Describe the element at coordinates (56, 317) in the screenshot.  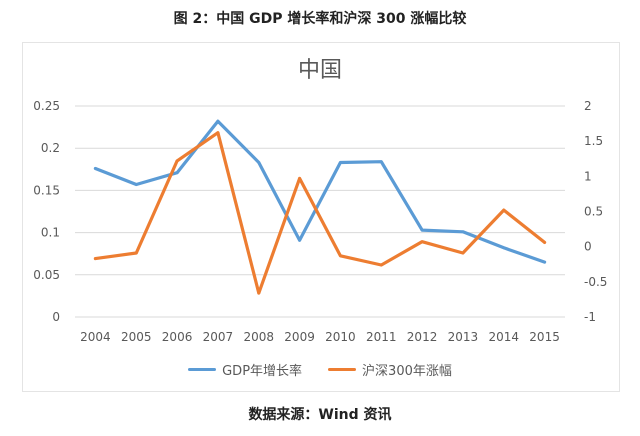
I see `left-tick-label: 0` at that location.